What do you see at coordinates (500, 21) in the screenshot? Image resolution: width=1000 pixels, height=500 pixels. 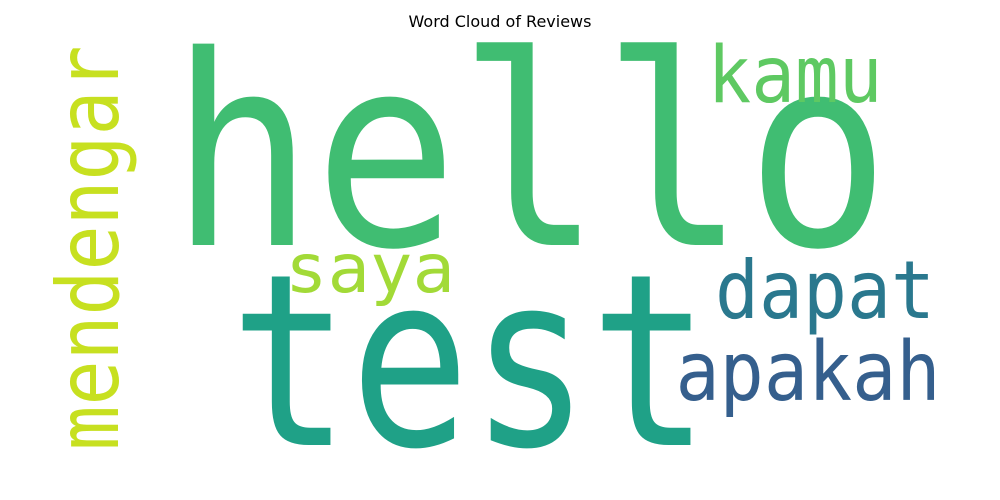 I see `figure-title: Word Cloud of Reviews` at bounding box center [500, 21].